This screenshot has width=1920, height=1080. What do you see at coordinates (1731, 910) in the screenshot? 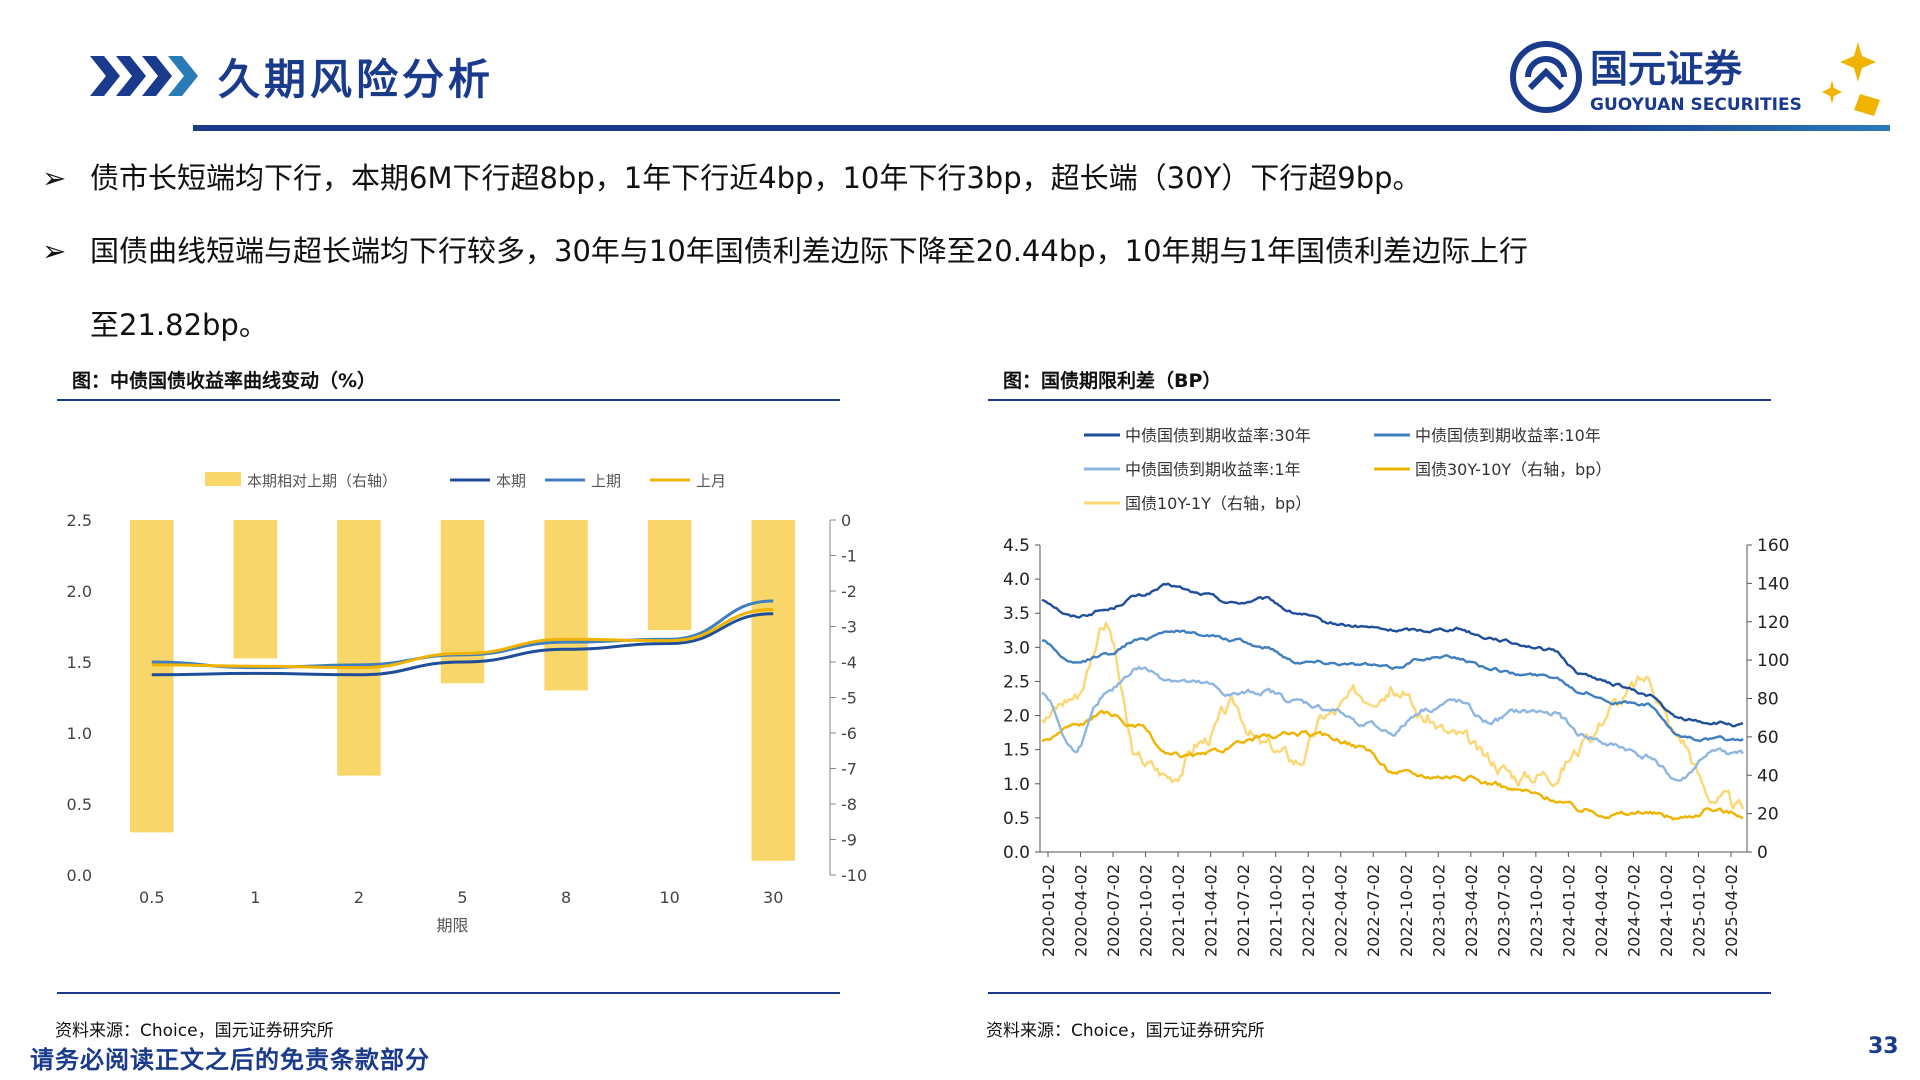
I see `x-tick-label: 2025-04-02` at bounding box center [1731, 910].